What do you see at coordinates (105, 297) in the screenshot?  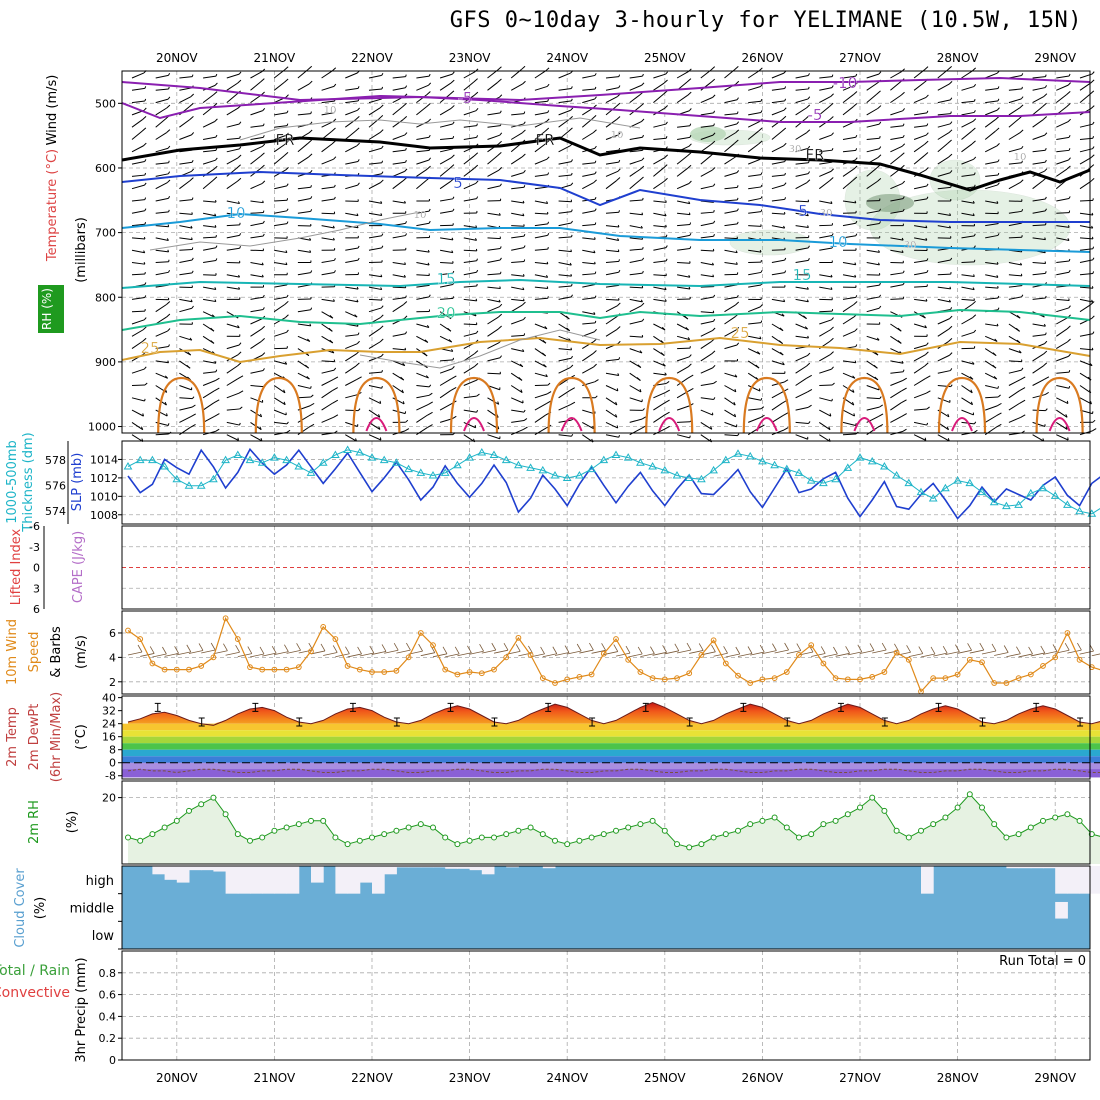 I see `tick-label: 800` at bounding box center [105, 297].